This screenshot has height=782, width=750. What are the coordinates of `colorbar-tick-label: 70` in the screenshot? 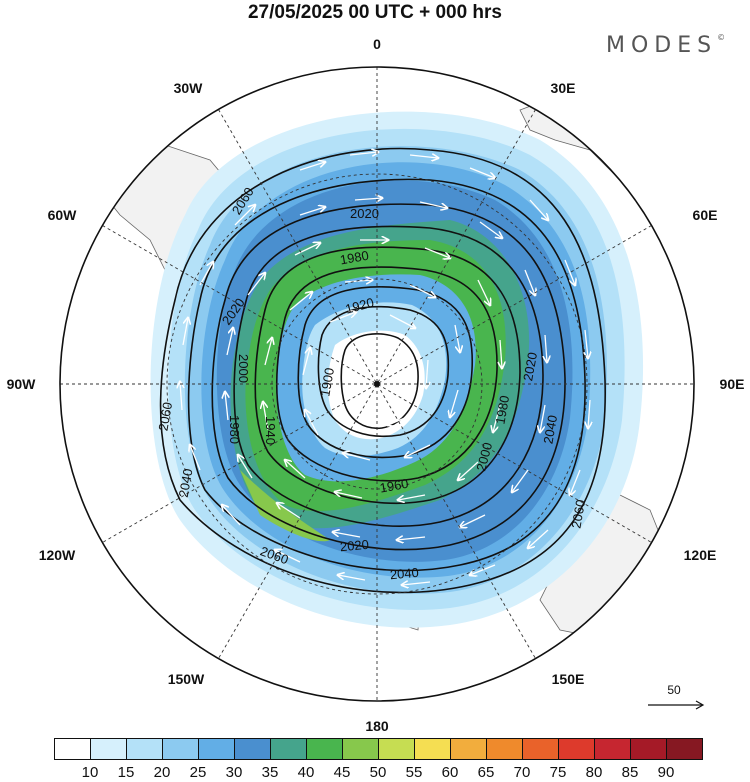 It's located at (522, 772).